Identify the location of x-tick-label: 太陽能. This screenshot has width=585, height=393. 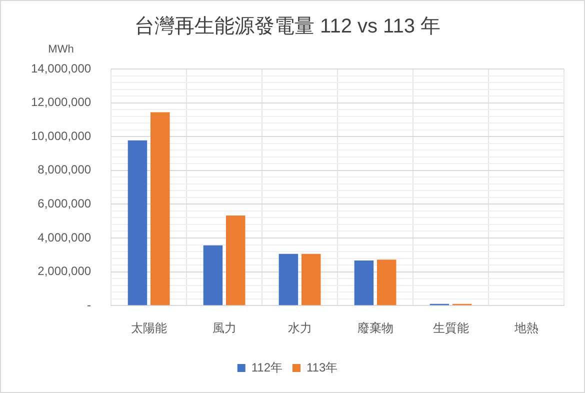
(148, 328).